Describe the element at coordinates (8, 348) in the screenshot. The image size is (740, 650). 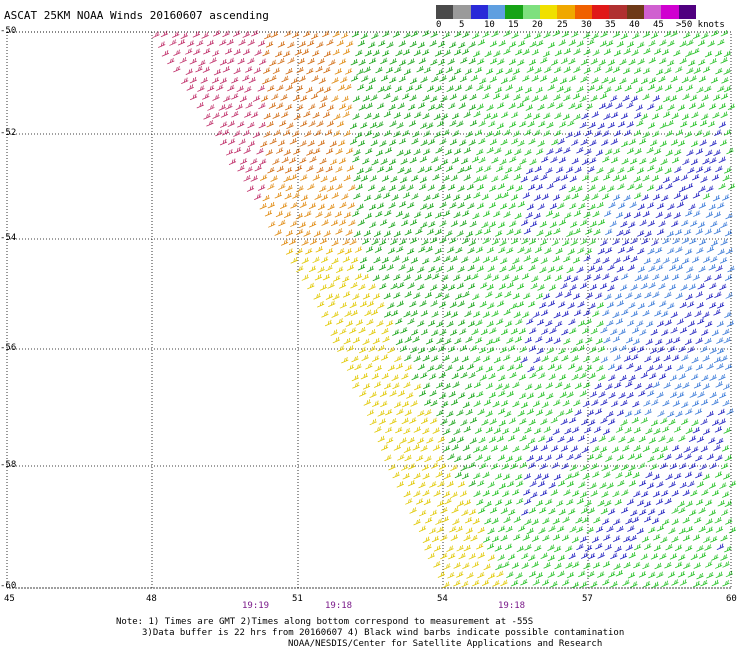
I see `lat-label-56: -56` at that location.